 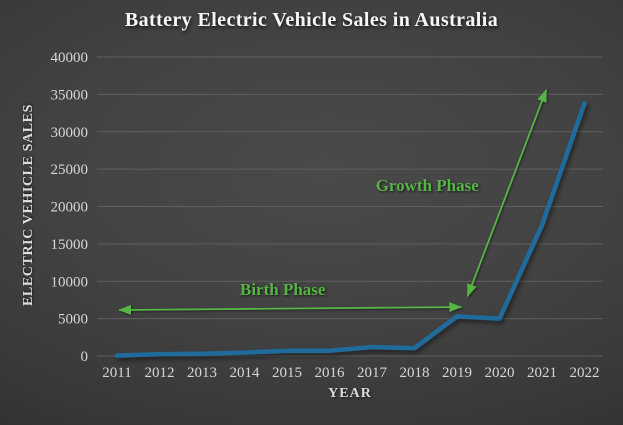 What do you see at coordinates (415, 373) in the screenshot?
I see `x-axis-tick-label: 2018` at bounding box center [415, 373].